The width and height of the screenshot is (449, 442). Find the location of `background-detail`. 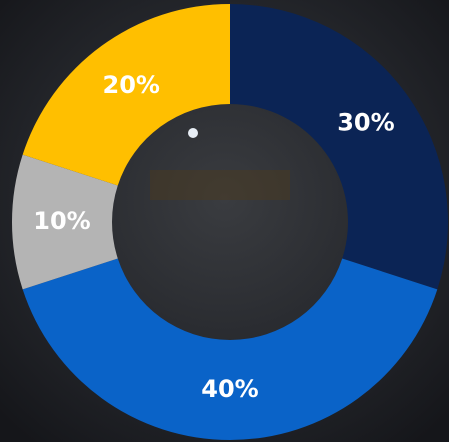

background-detail is located at coordinates (220, 185).